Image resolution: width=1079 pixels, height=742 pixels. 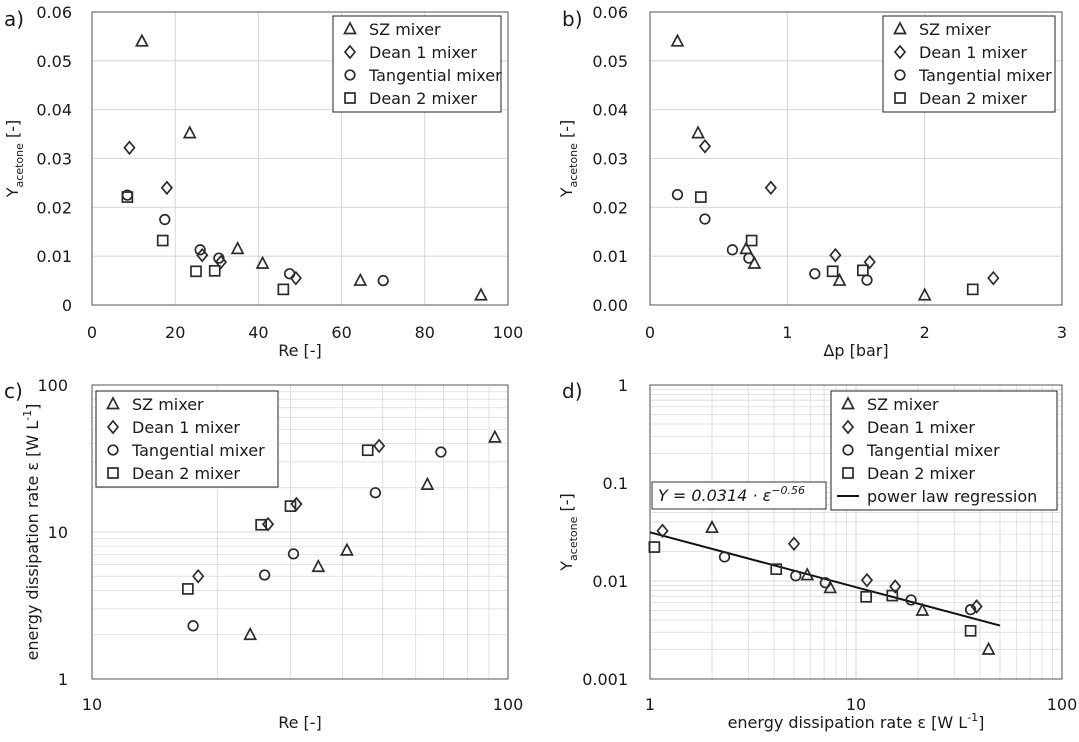 I want to click on equation-text: Y = 0.0314 · ε−0.56, so click(x=731, y=494).